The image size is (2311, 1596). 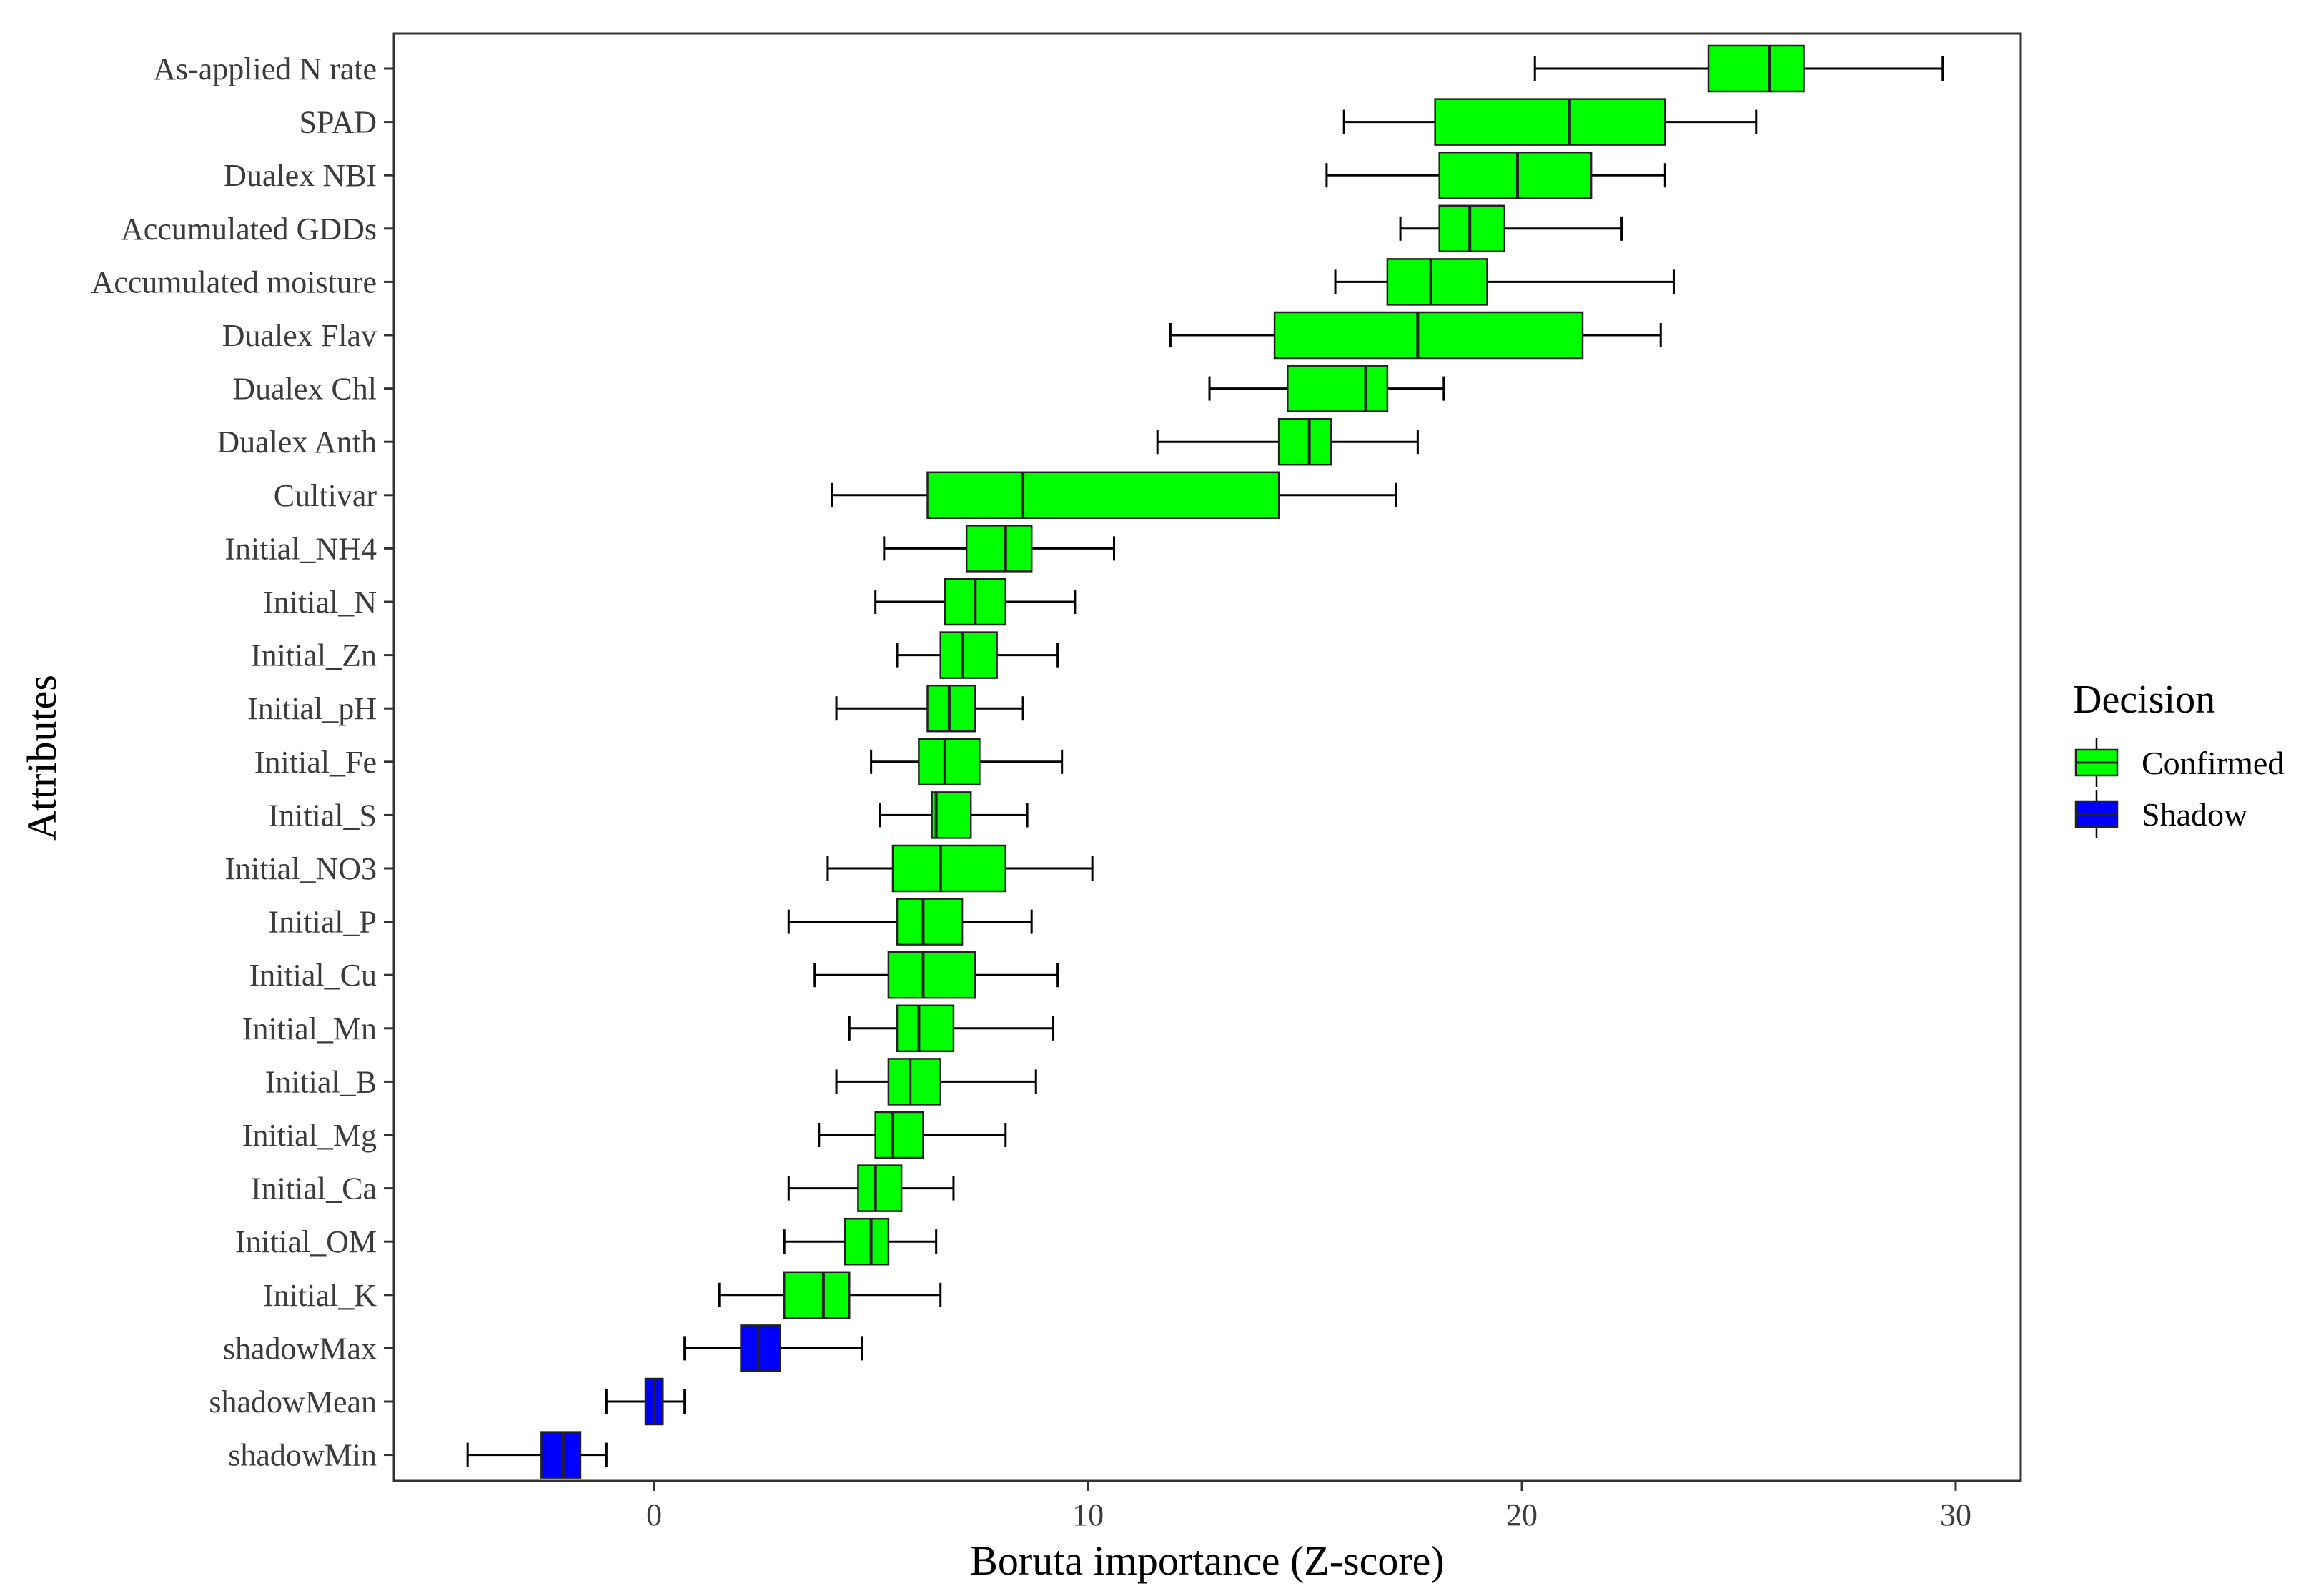 What do you see at coordinates (300, 548) in the screenshot?
I see `y-tick-label: Initial_NH4` at bounding box center [300, 548].